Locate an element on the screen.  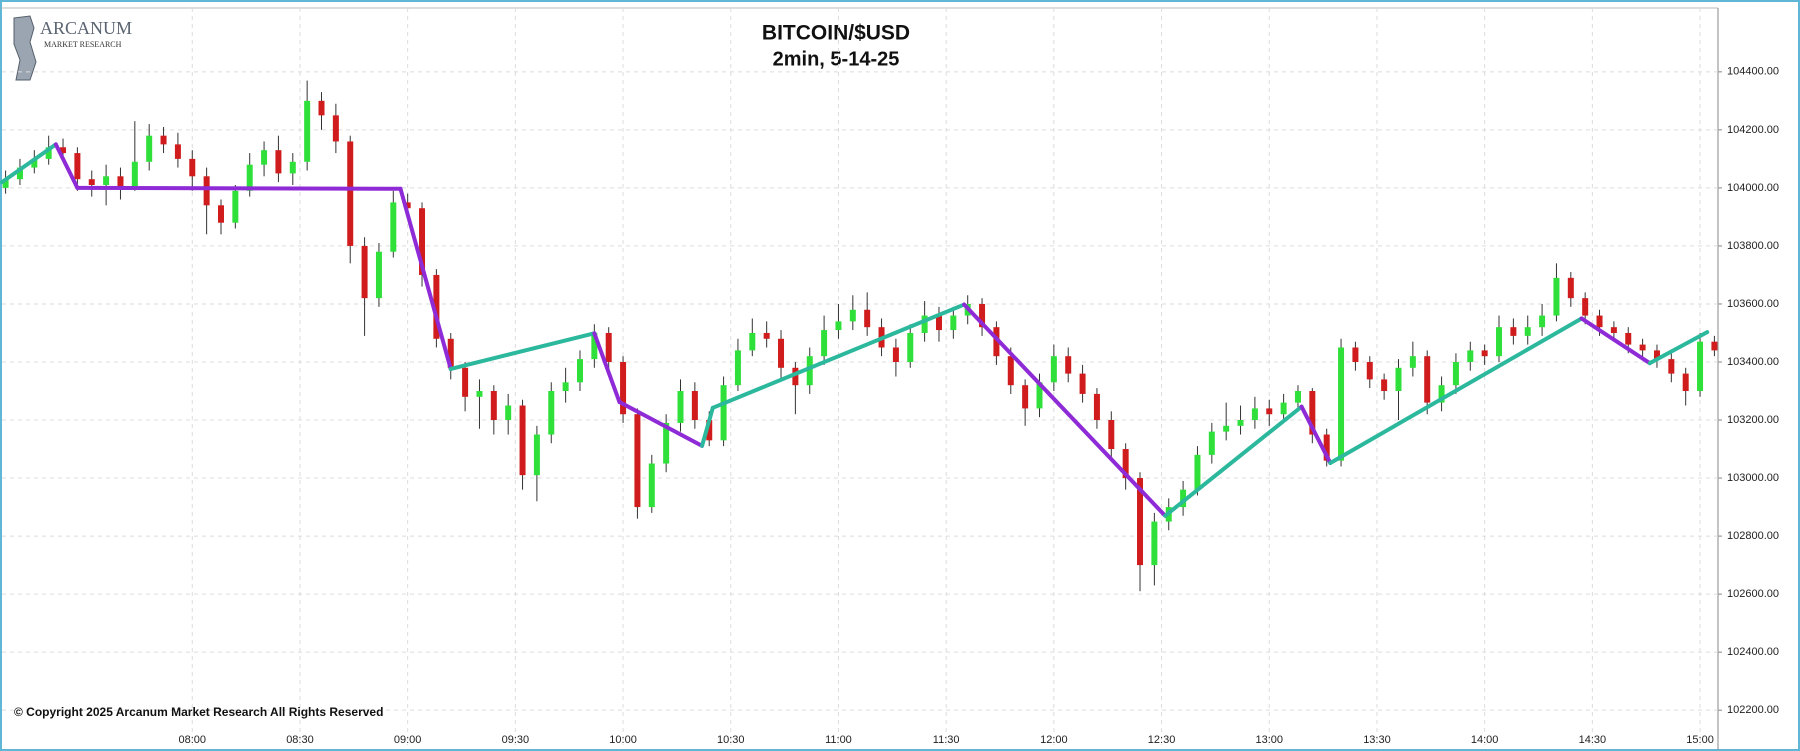
y-tick-label: 103400.00 is located at coordinates (1753, 362).